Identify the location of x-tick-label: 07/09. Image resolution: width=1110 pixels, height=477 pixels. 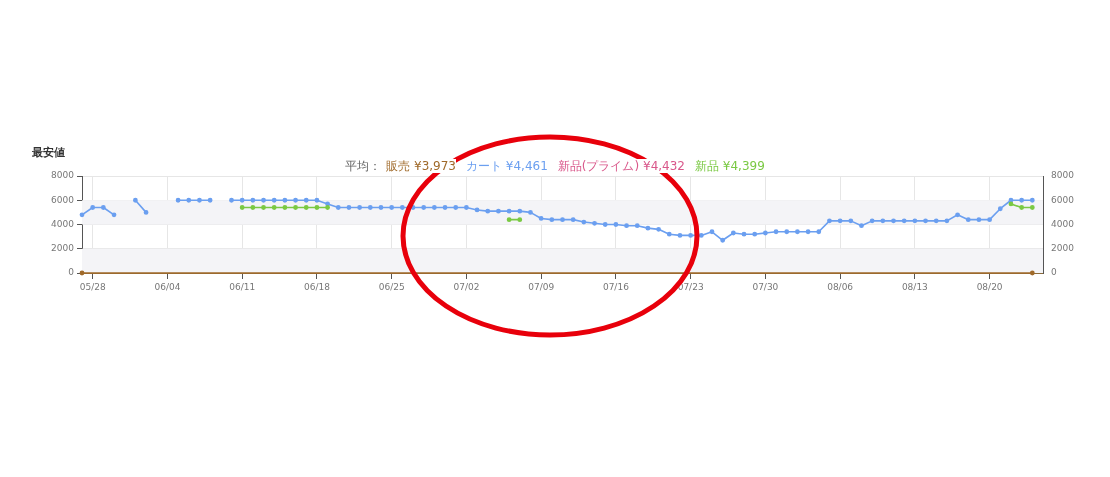
(541, 286).